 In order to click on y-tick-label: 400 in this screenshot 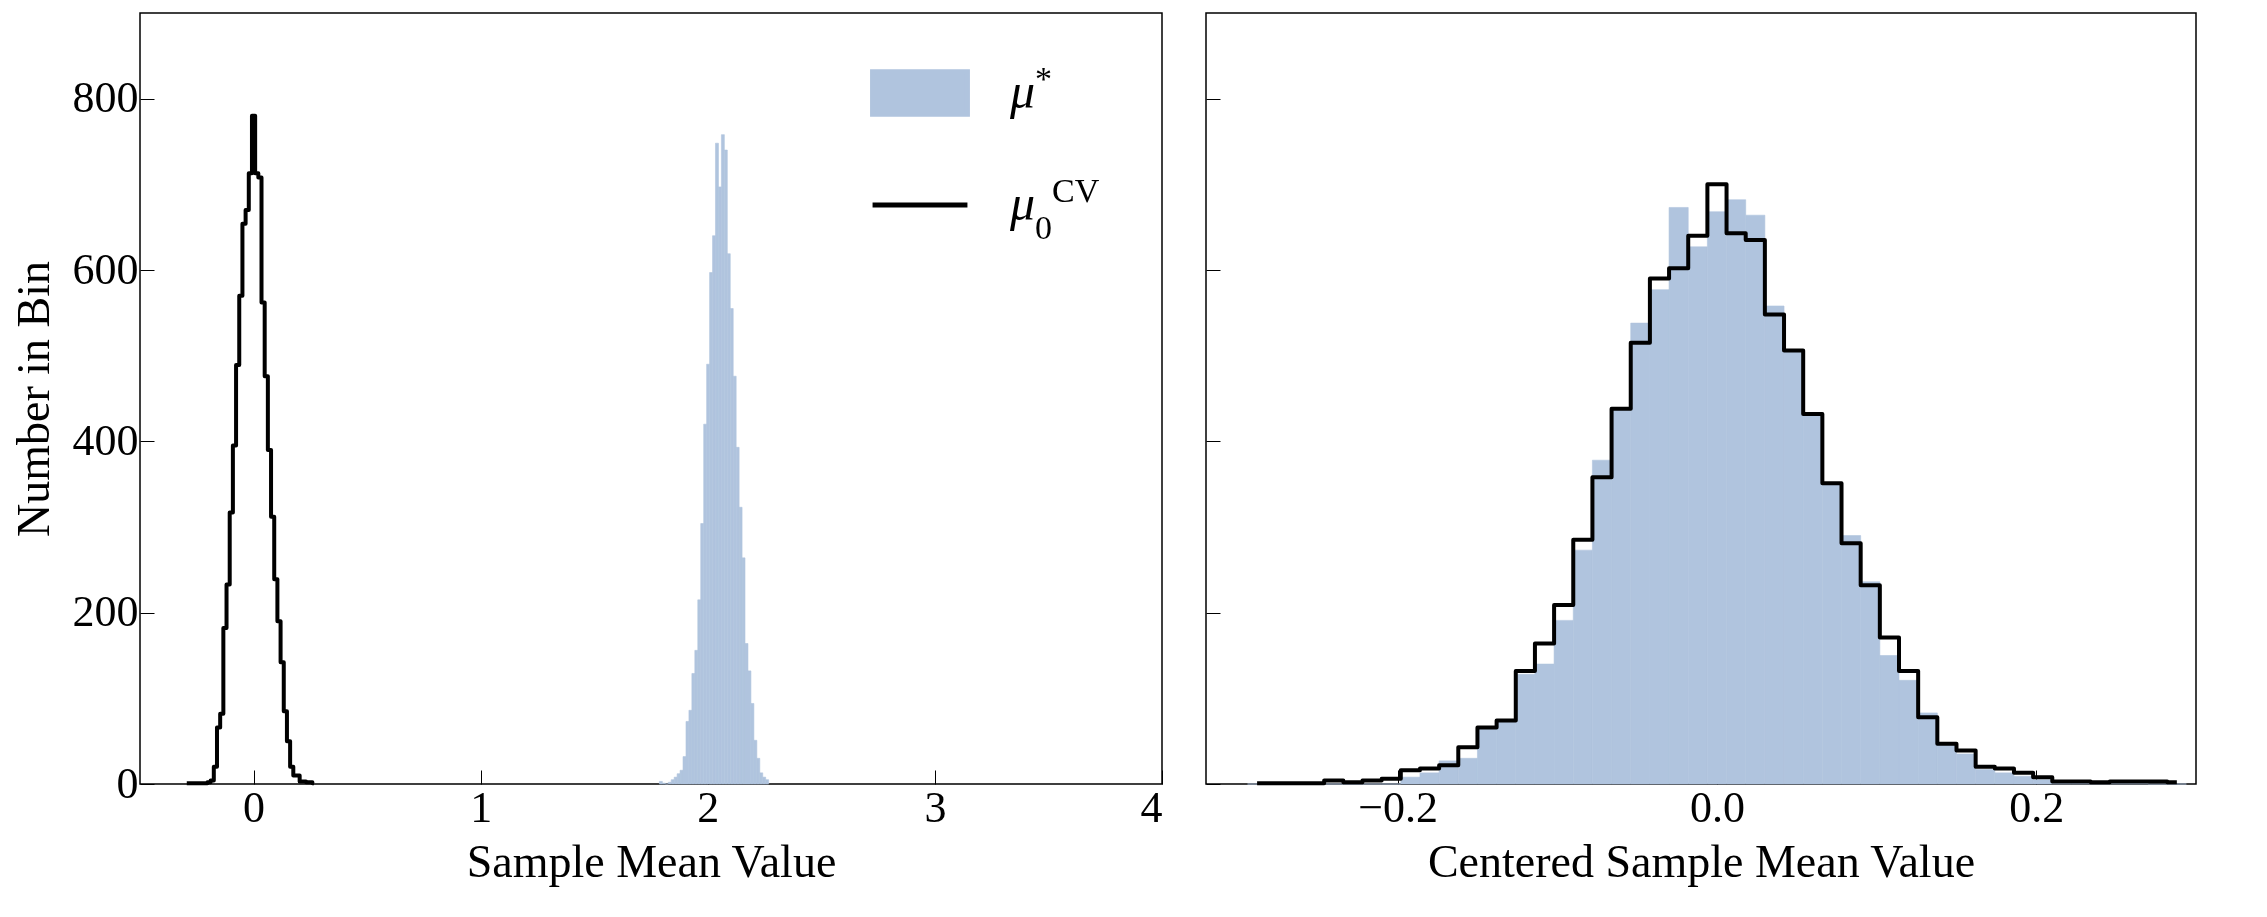, I will do `click(105, 440)`.